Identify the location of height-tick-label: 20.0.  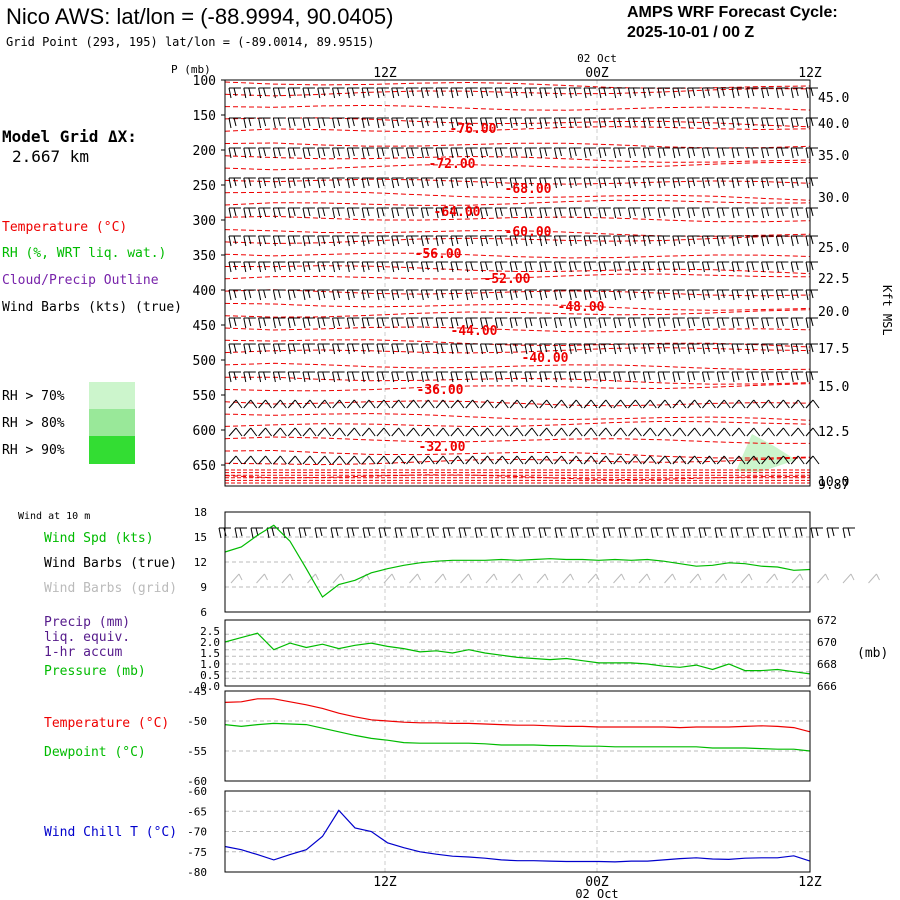
(833, 312).